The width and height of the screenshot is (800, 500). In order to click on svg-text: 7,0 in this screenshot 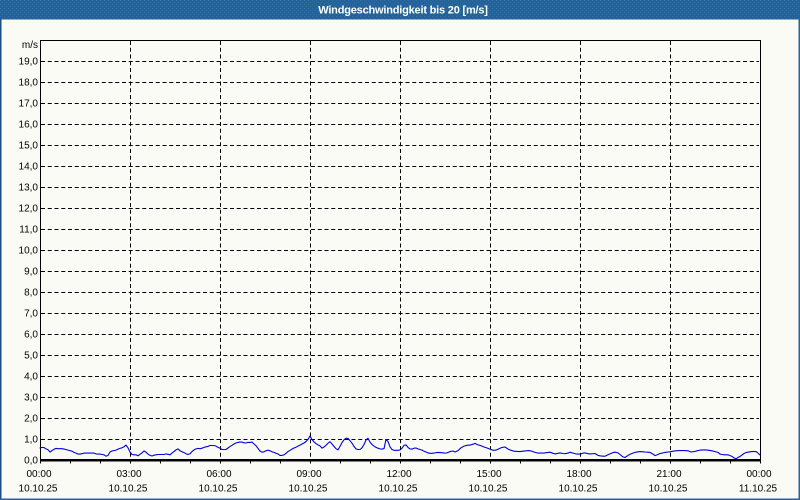, I will do `click(31, 314)`.